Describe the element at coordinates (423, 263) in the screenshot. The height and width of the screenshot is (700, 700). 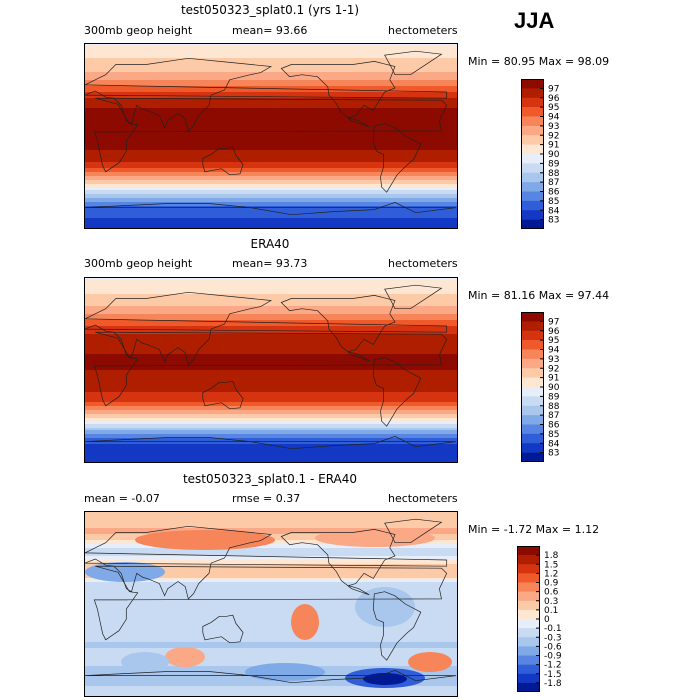
I see `panel2-units: hectometers` at that location.